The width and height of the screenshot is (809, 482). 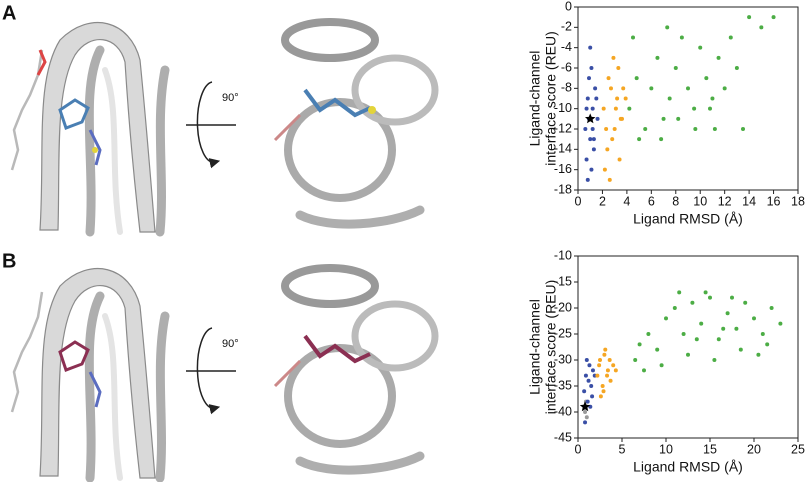 I want to click on structure-top-a, so click(x=356, y=123).